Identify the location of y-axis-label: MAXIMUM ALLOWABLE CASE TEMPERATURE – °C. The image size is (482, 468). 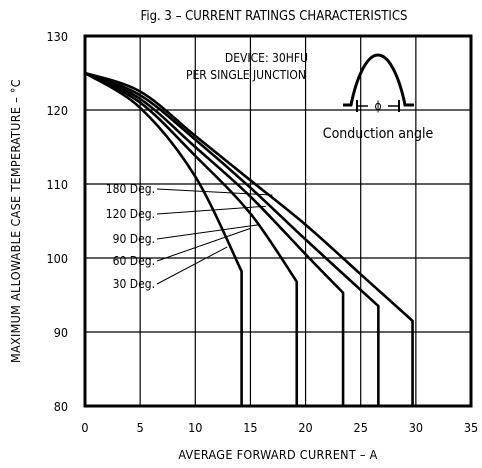
(15, 221).